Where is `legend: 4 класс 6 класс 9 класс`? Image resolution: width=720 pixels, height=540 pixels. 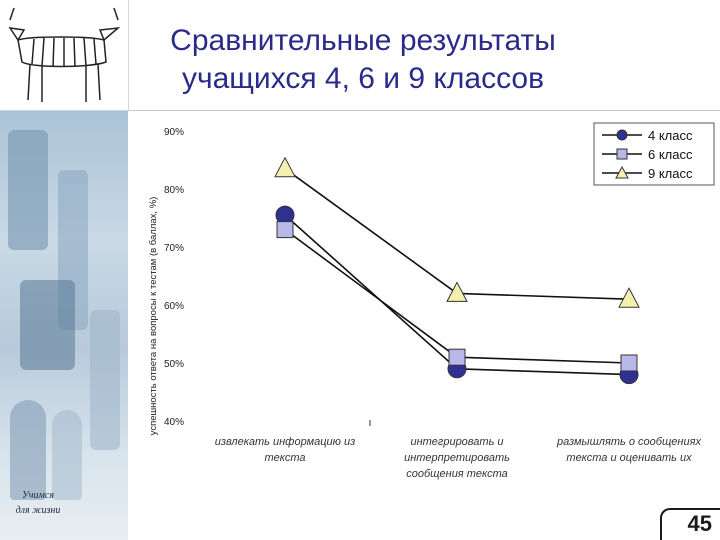 legend: 4 класс 6 класс 9 класс is located at coordinates (654, 154).